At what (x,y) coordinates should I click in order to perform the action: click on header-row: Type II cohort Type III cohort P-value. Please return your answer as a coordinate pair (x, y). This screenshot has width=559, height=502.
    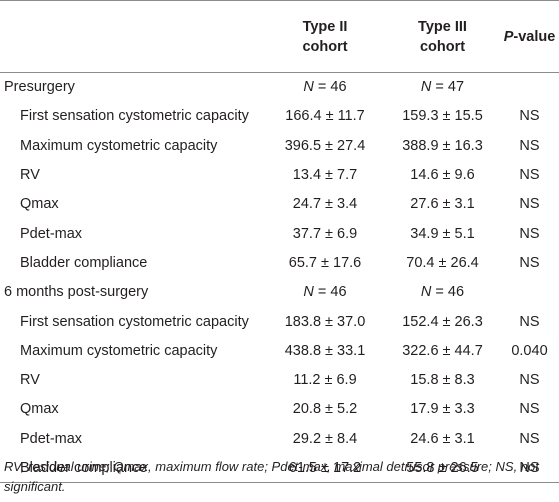
    Looking at the image, I should click on (279, 37).